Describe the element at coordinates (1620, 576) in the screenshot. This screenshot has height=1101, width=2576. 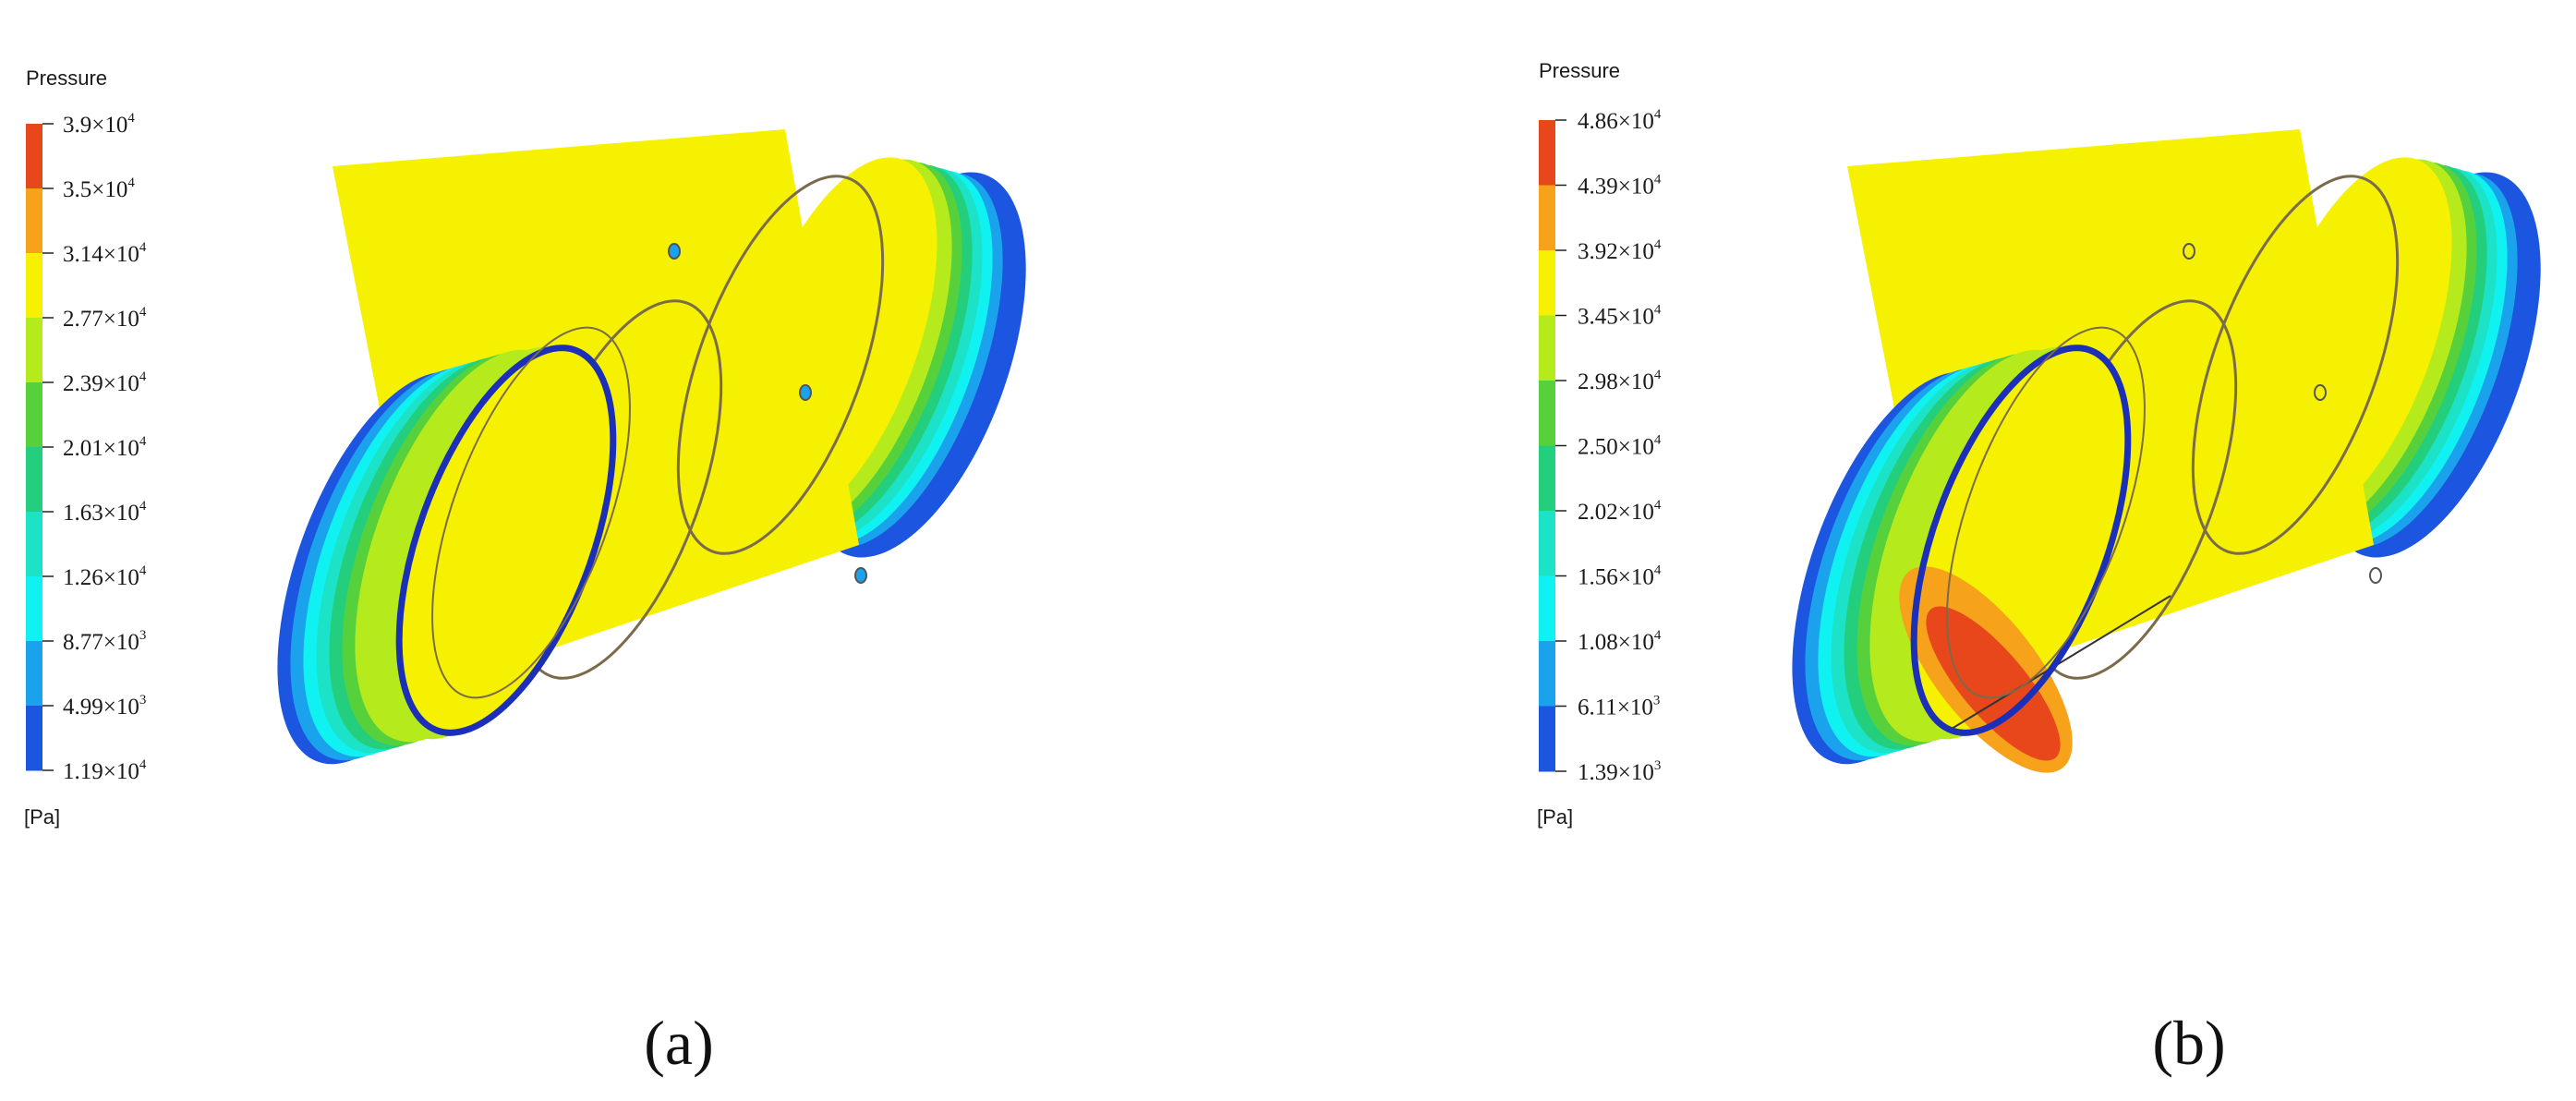
I see `tick-label: 1.56×10⁴` at that location.